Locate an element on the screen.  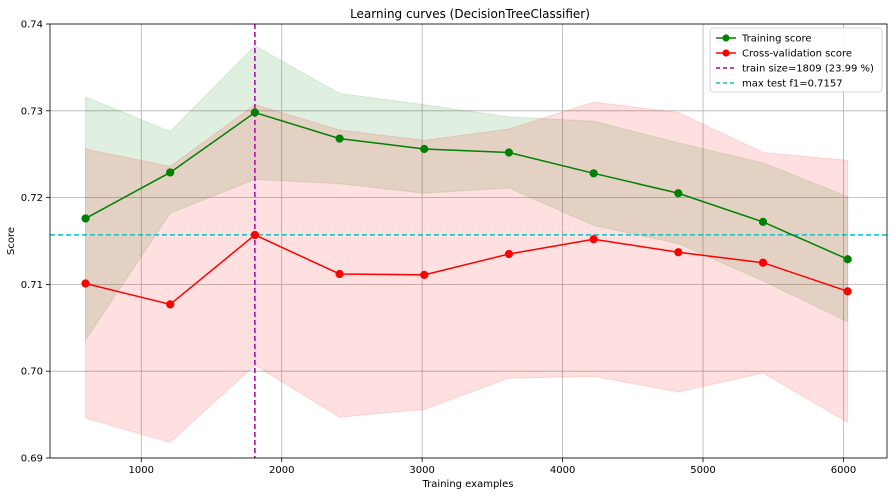
x-tick-label: 6000 is located at coordinates (843, 470).